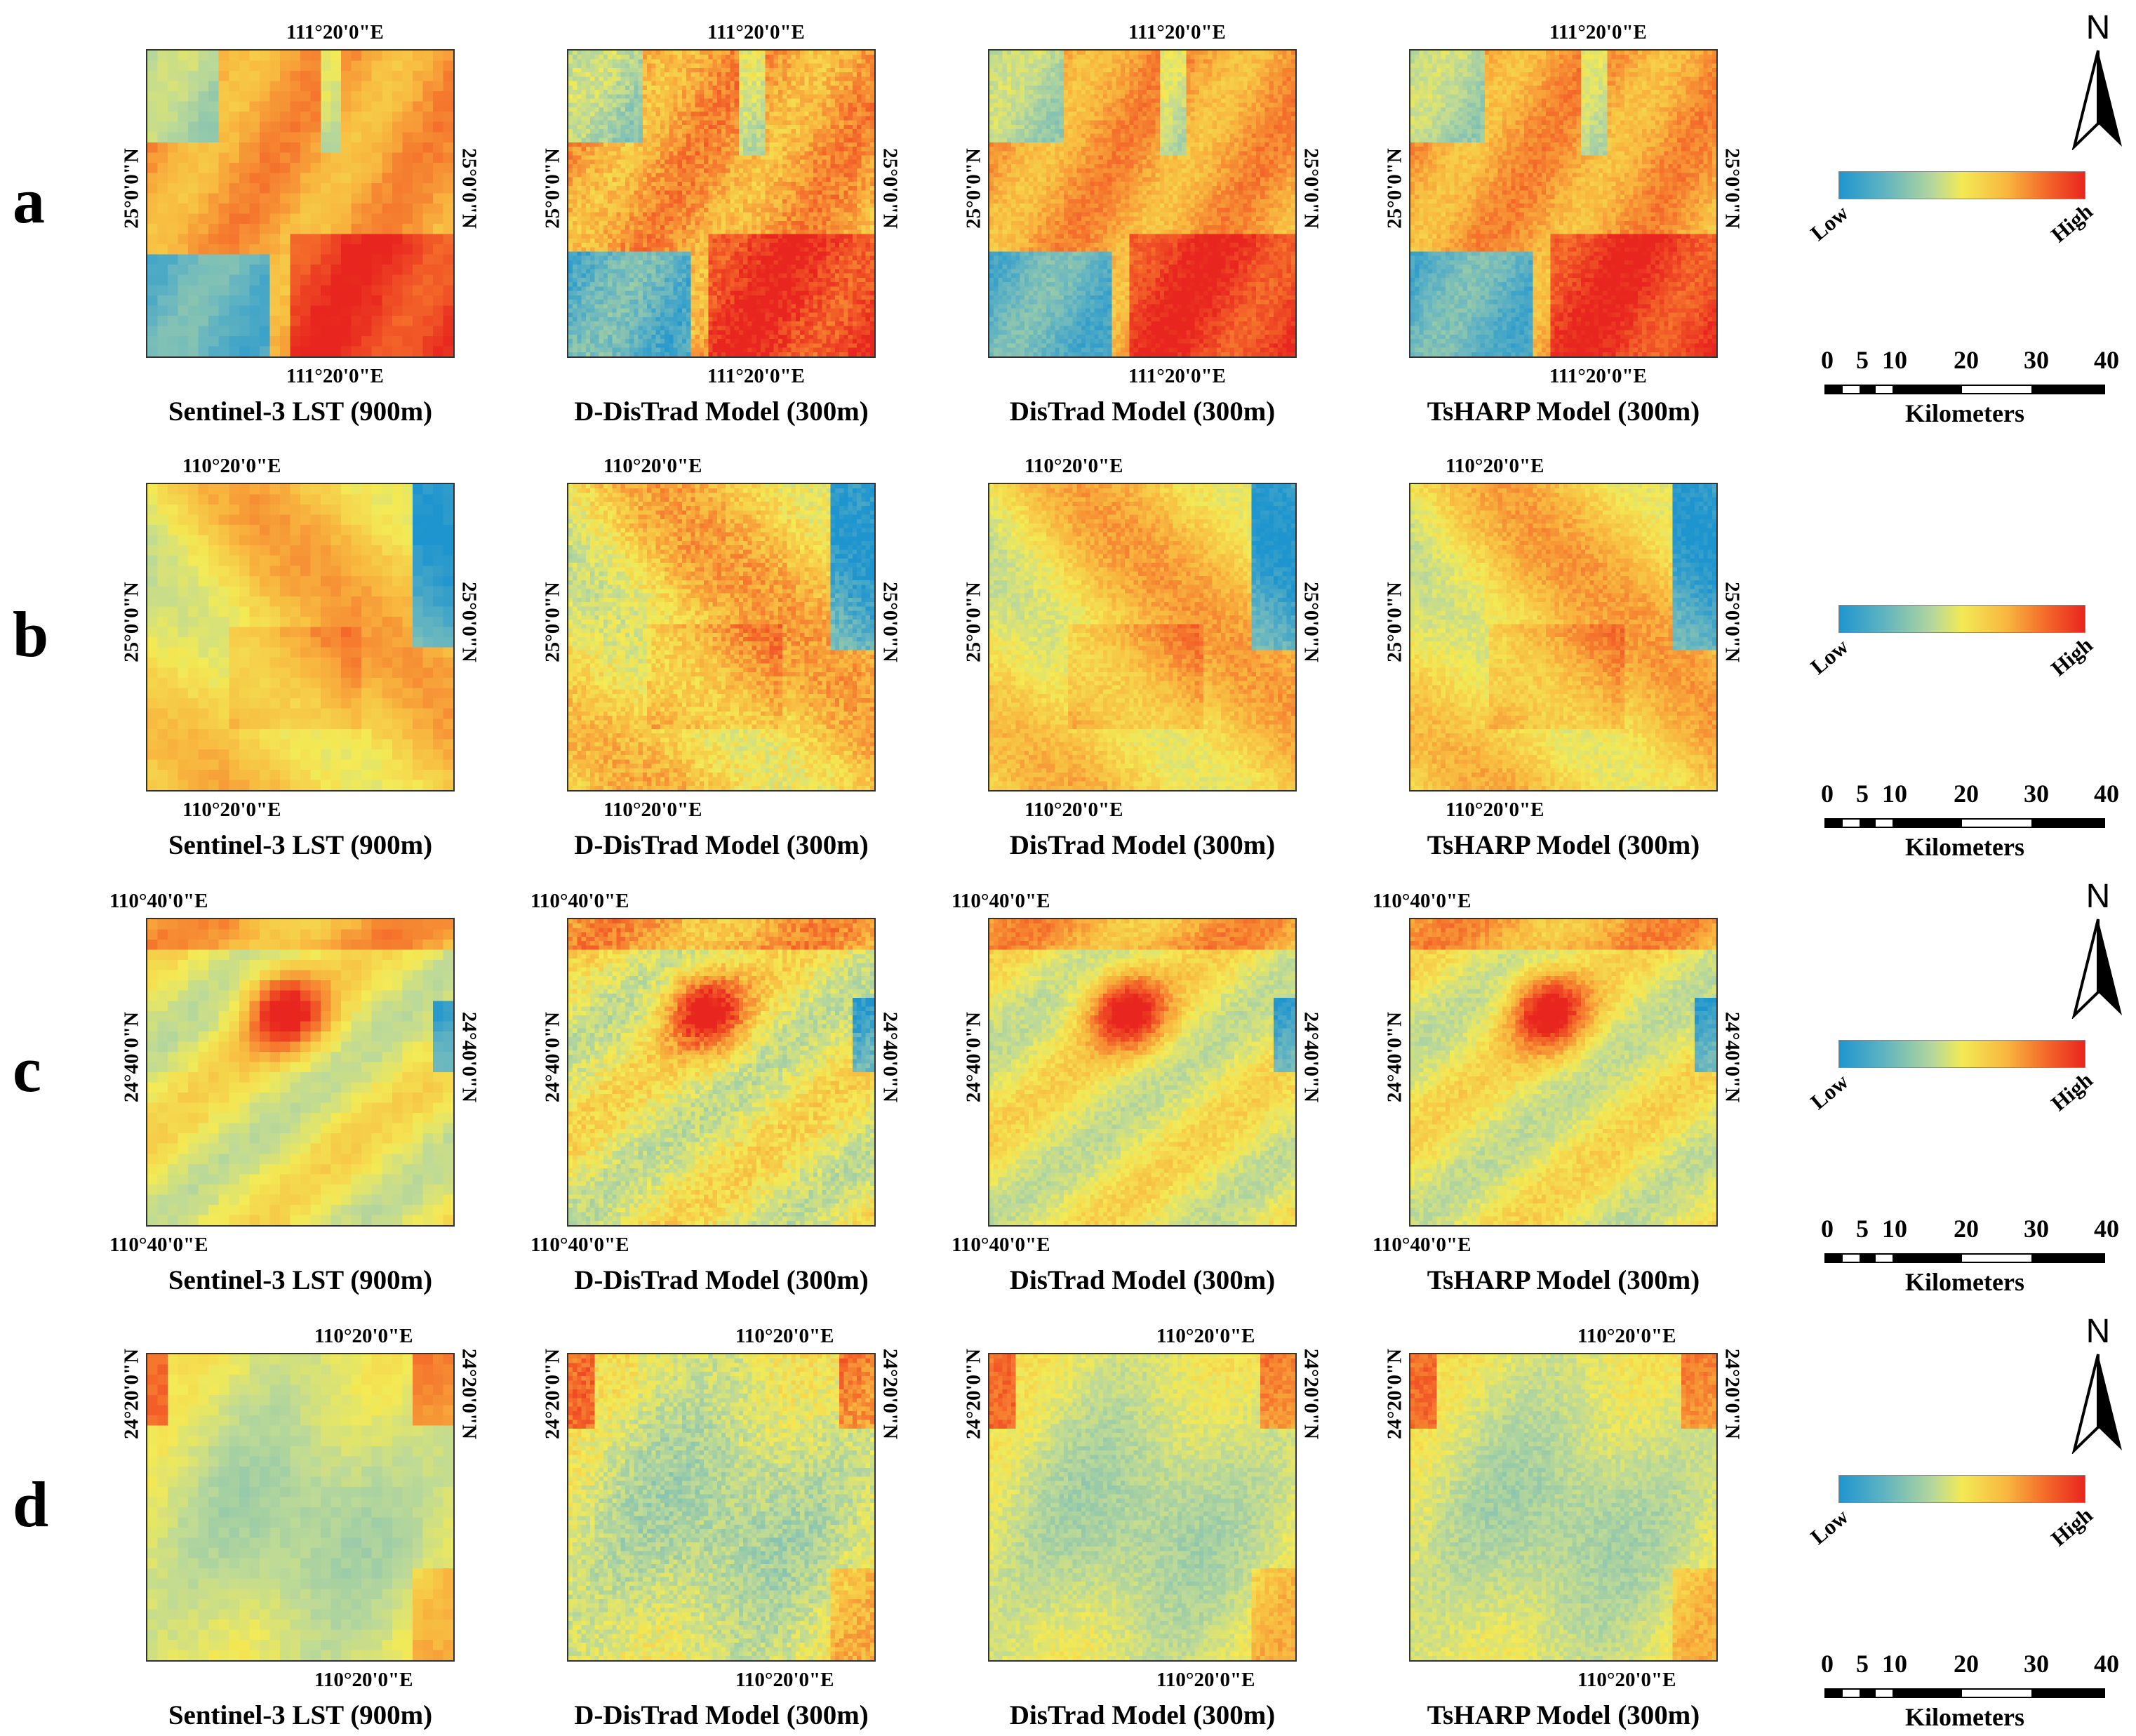 The width and height of the screenshot is (2136, 1736). I want to click on scale-unit-label: Kilometers, so click(1965, 847).